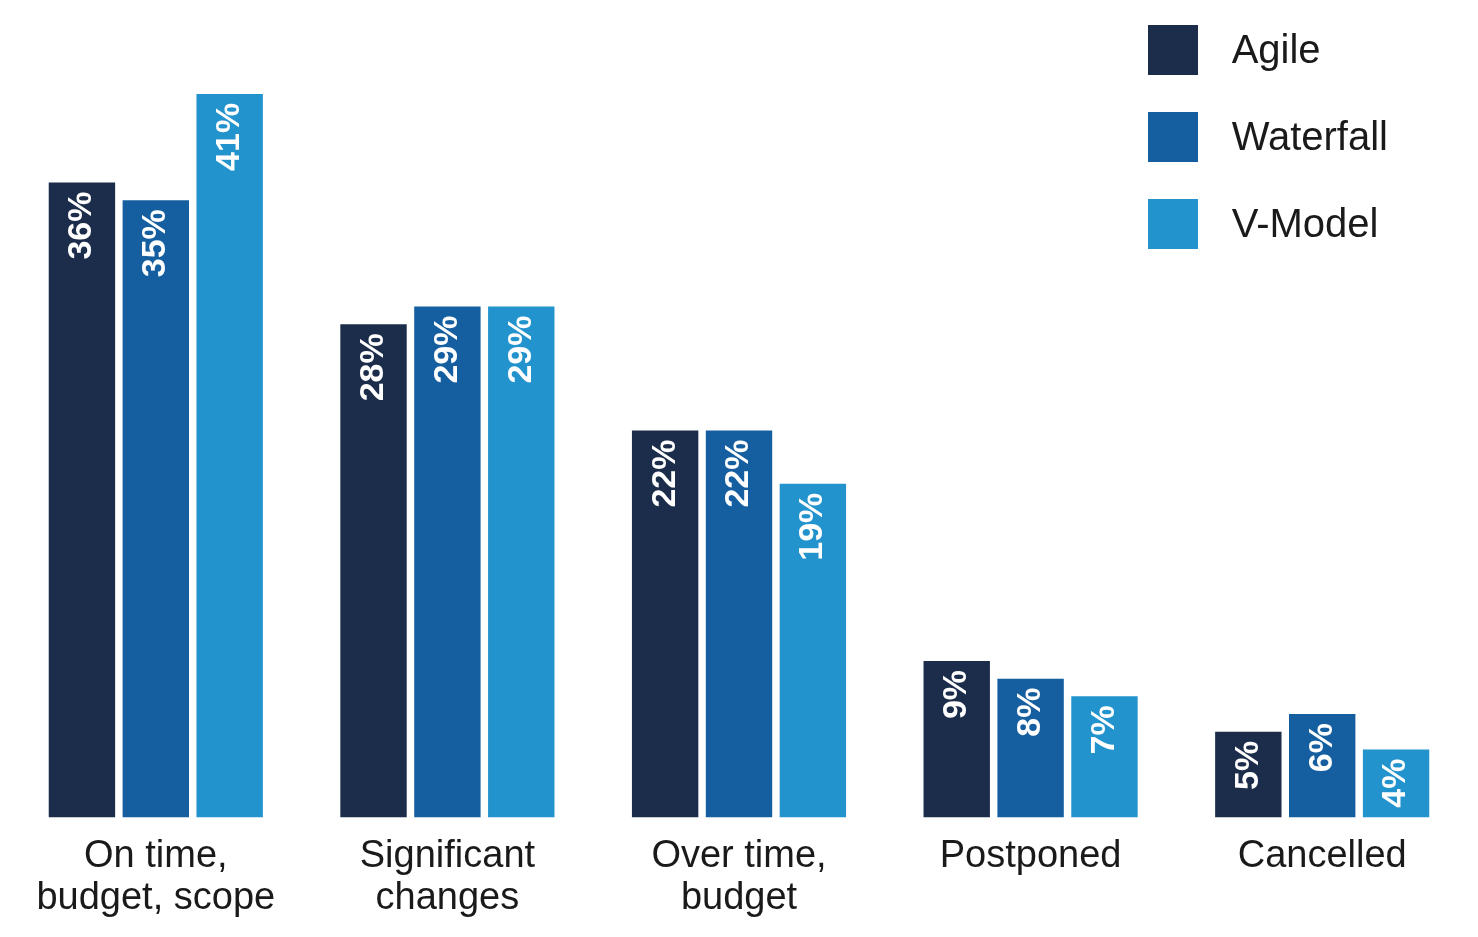 This screenshot has width=1478, height=937. I want to click on x-tick-label: On time, budget, scope, so click(156, 874).